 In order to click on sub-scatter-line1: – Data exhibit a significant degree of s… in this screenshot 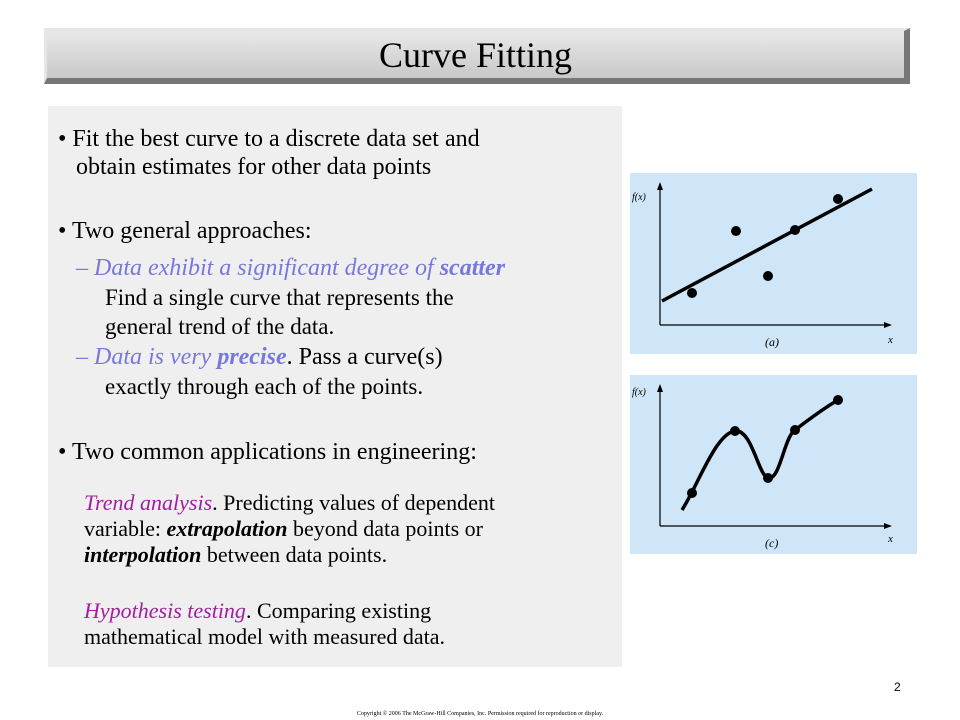, I will do `click(290, 268)`.